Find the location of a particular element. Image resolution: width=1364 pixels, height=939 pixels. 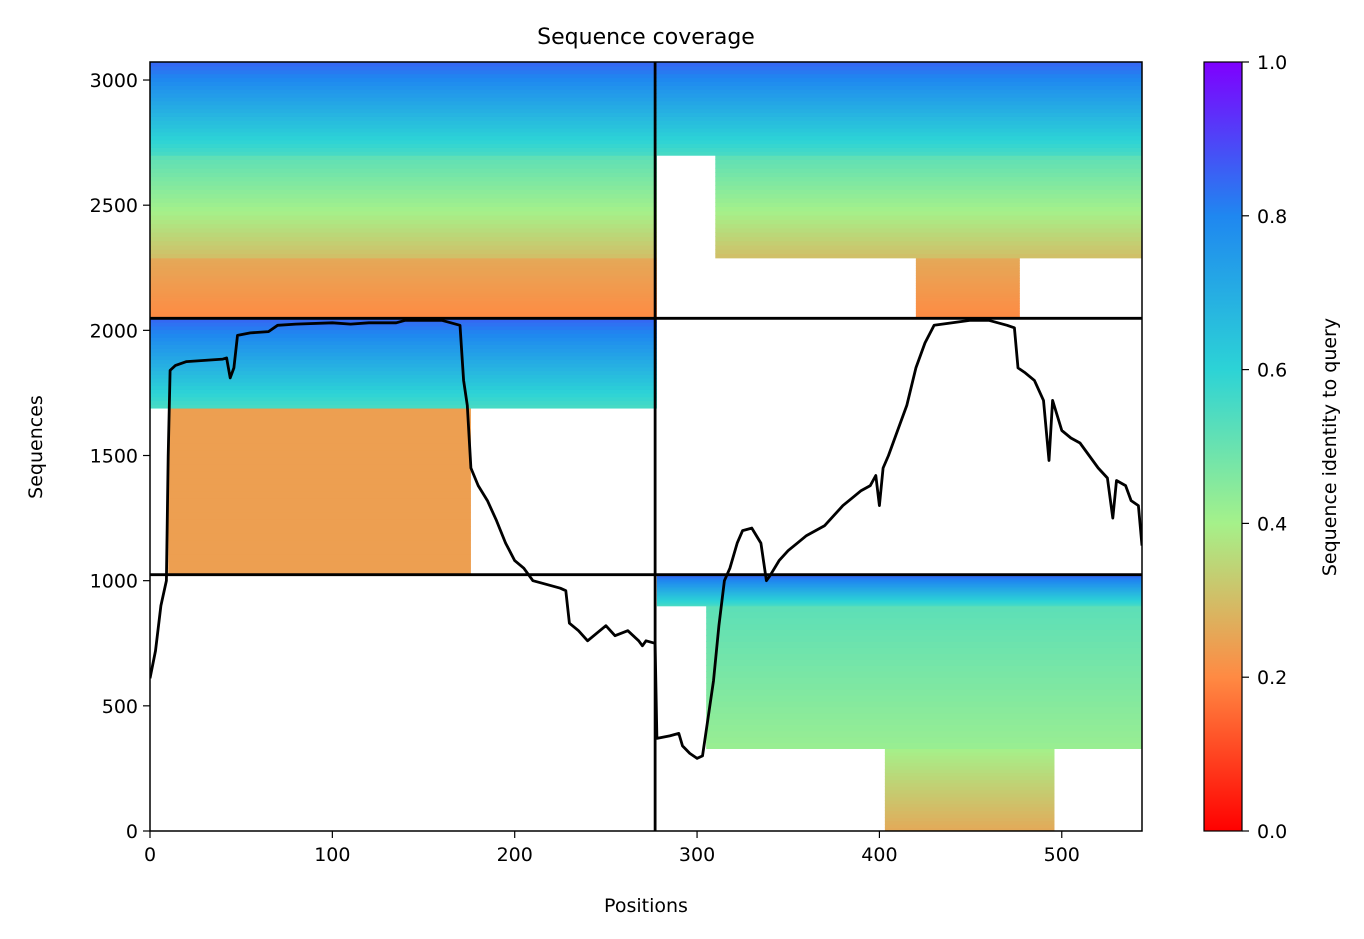

y-tick-label: 1500 is located at coordinates (114, 457).